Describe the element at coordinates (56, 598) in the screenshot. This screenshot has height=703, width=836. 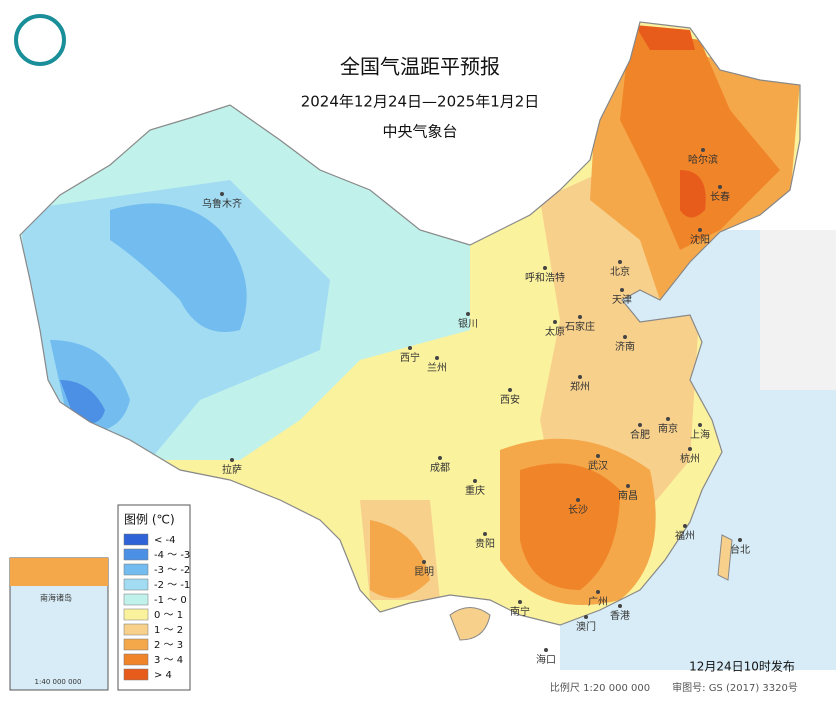
I see `inset-title: 南海诸岛` at that location.